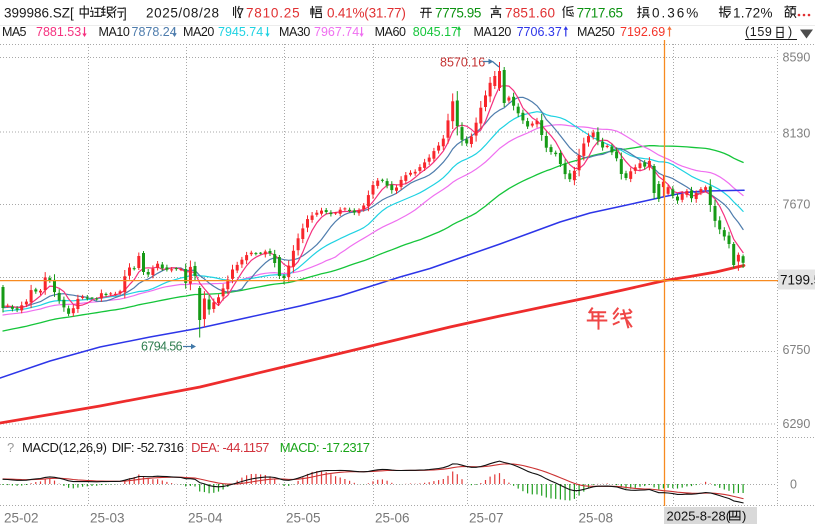 This screenshot has height=532, width=815. Describe the element at coordinates (154, 32) in the screenshot. I see `svg-text: 7878.24` at that location.